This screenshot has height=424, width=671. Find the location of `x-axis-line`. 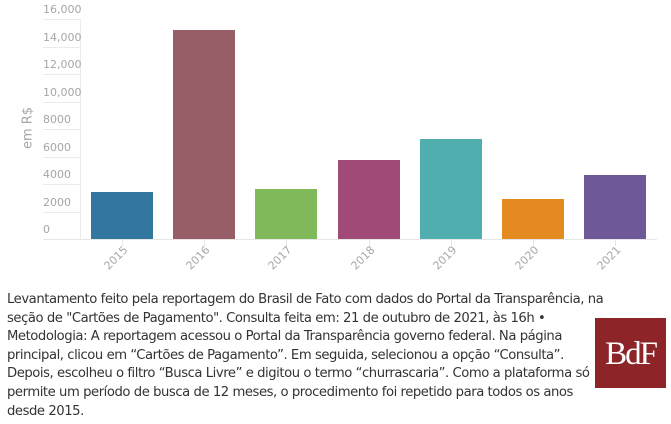

x-axis-line is located at coordinates (350, 239).